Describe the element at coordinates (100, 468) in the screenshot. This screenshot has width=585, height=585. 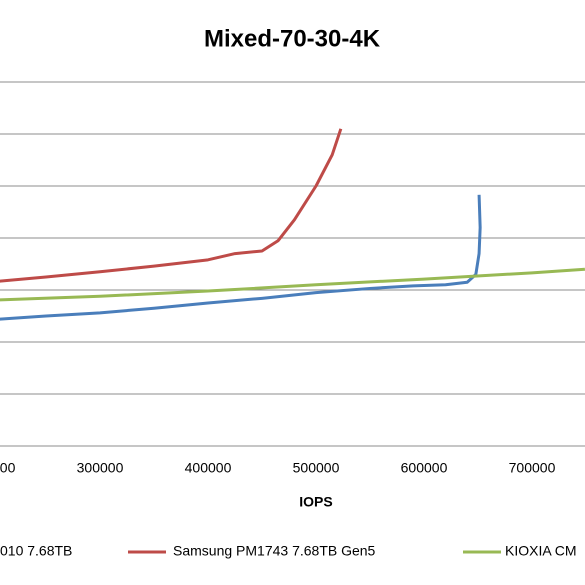
I see `x-tick-label: 300000` at that location.